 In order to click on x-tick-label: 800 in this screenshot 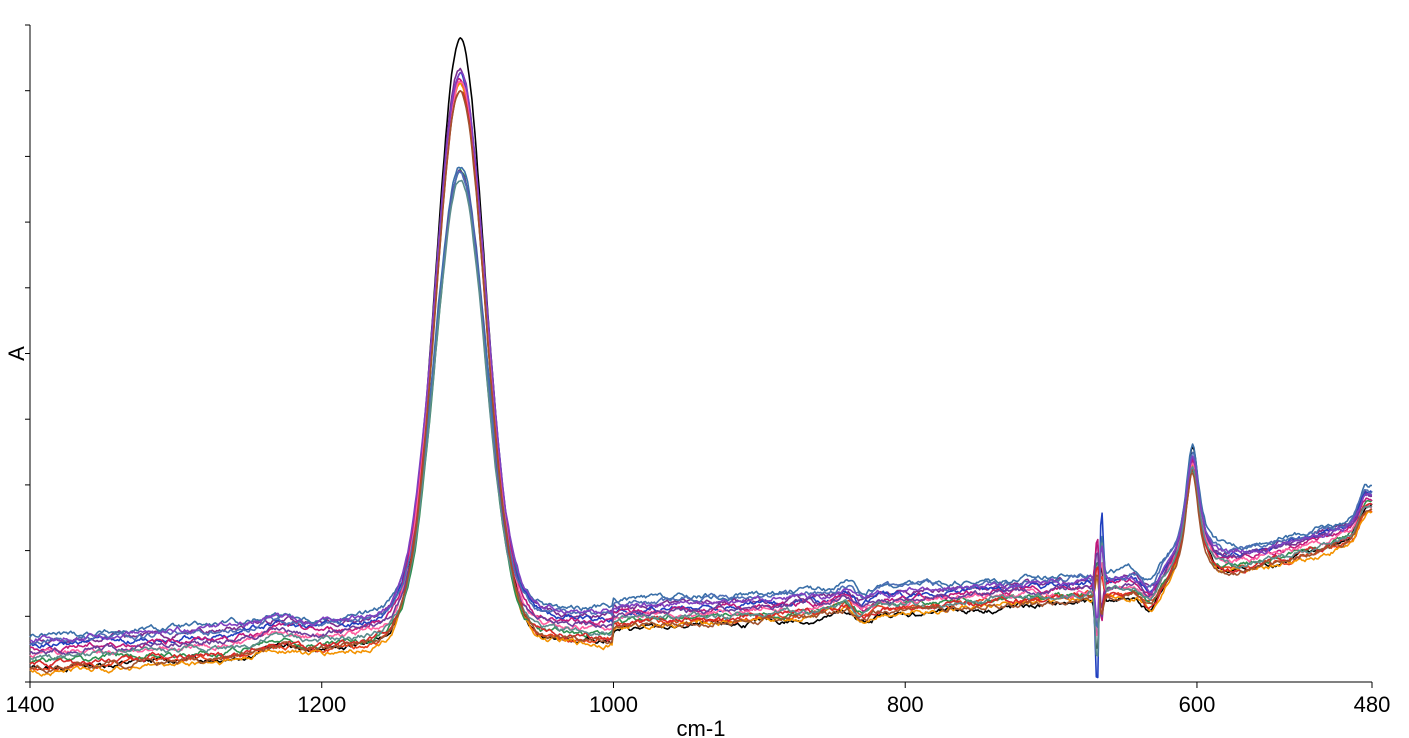, I will do `click(905, 704)`.